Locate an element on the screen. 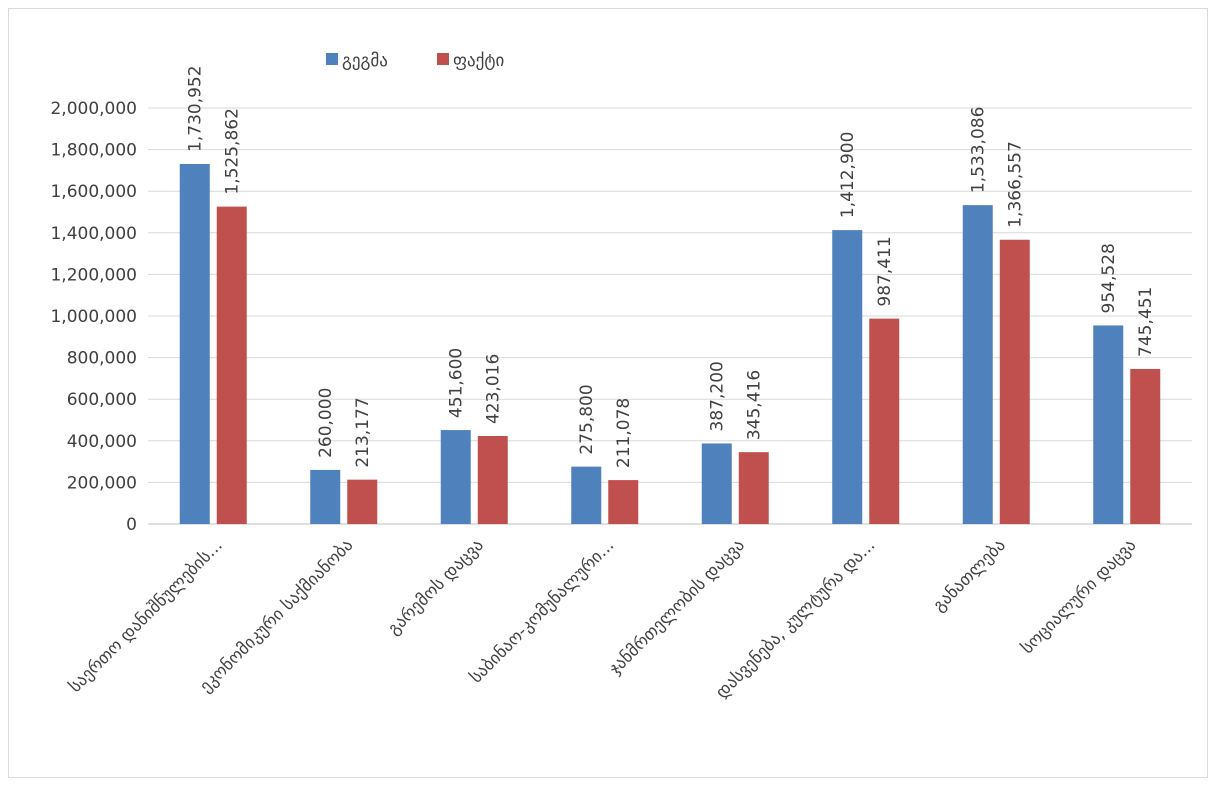  data-label: 260,000 is located at coordinates (326, 423).